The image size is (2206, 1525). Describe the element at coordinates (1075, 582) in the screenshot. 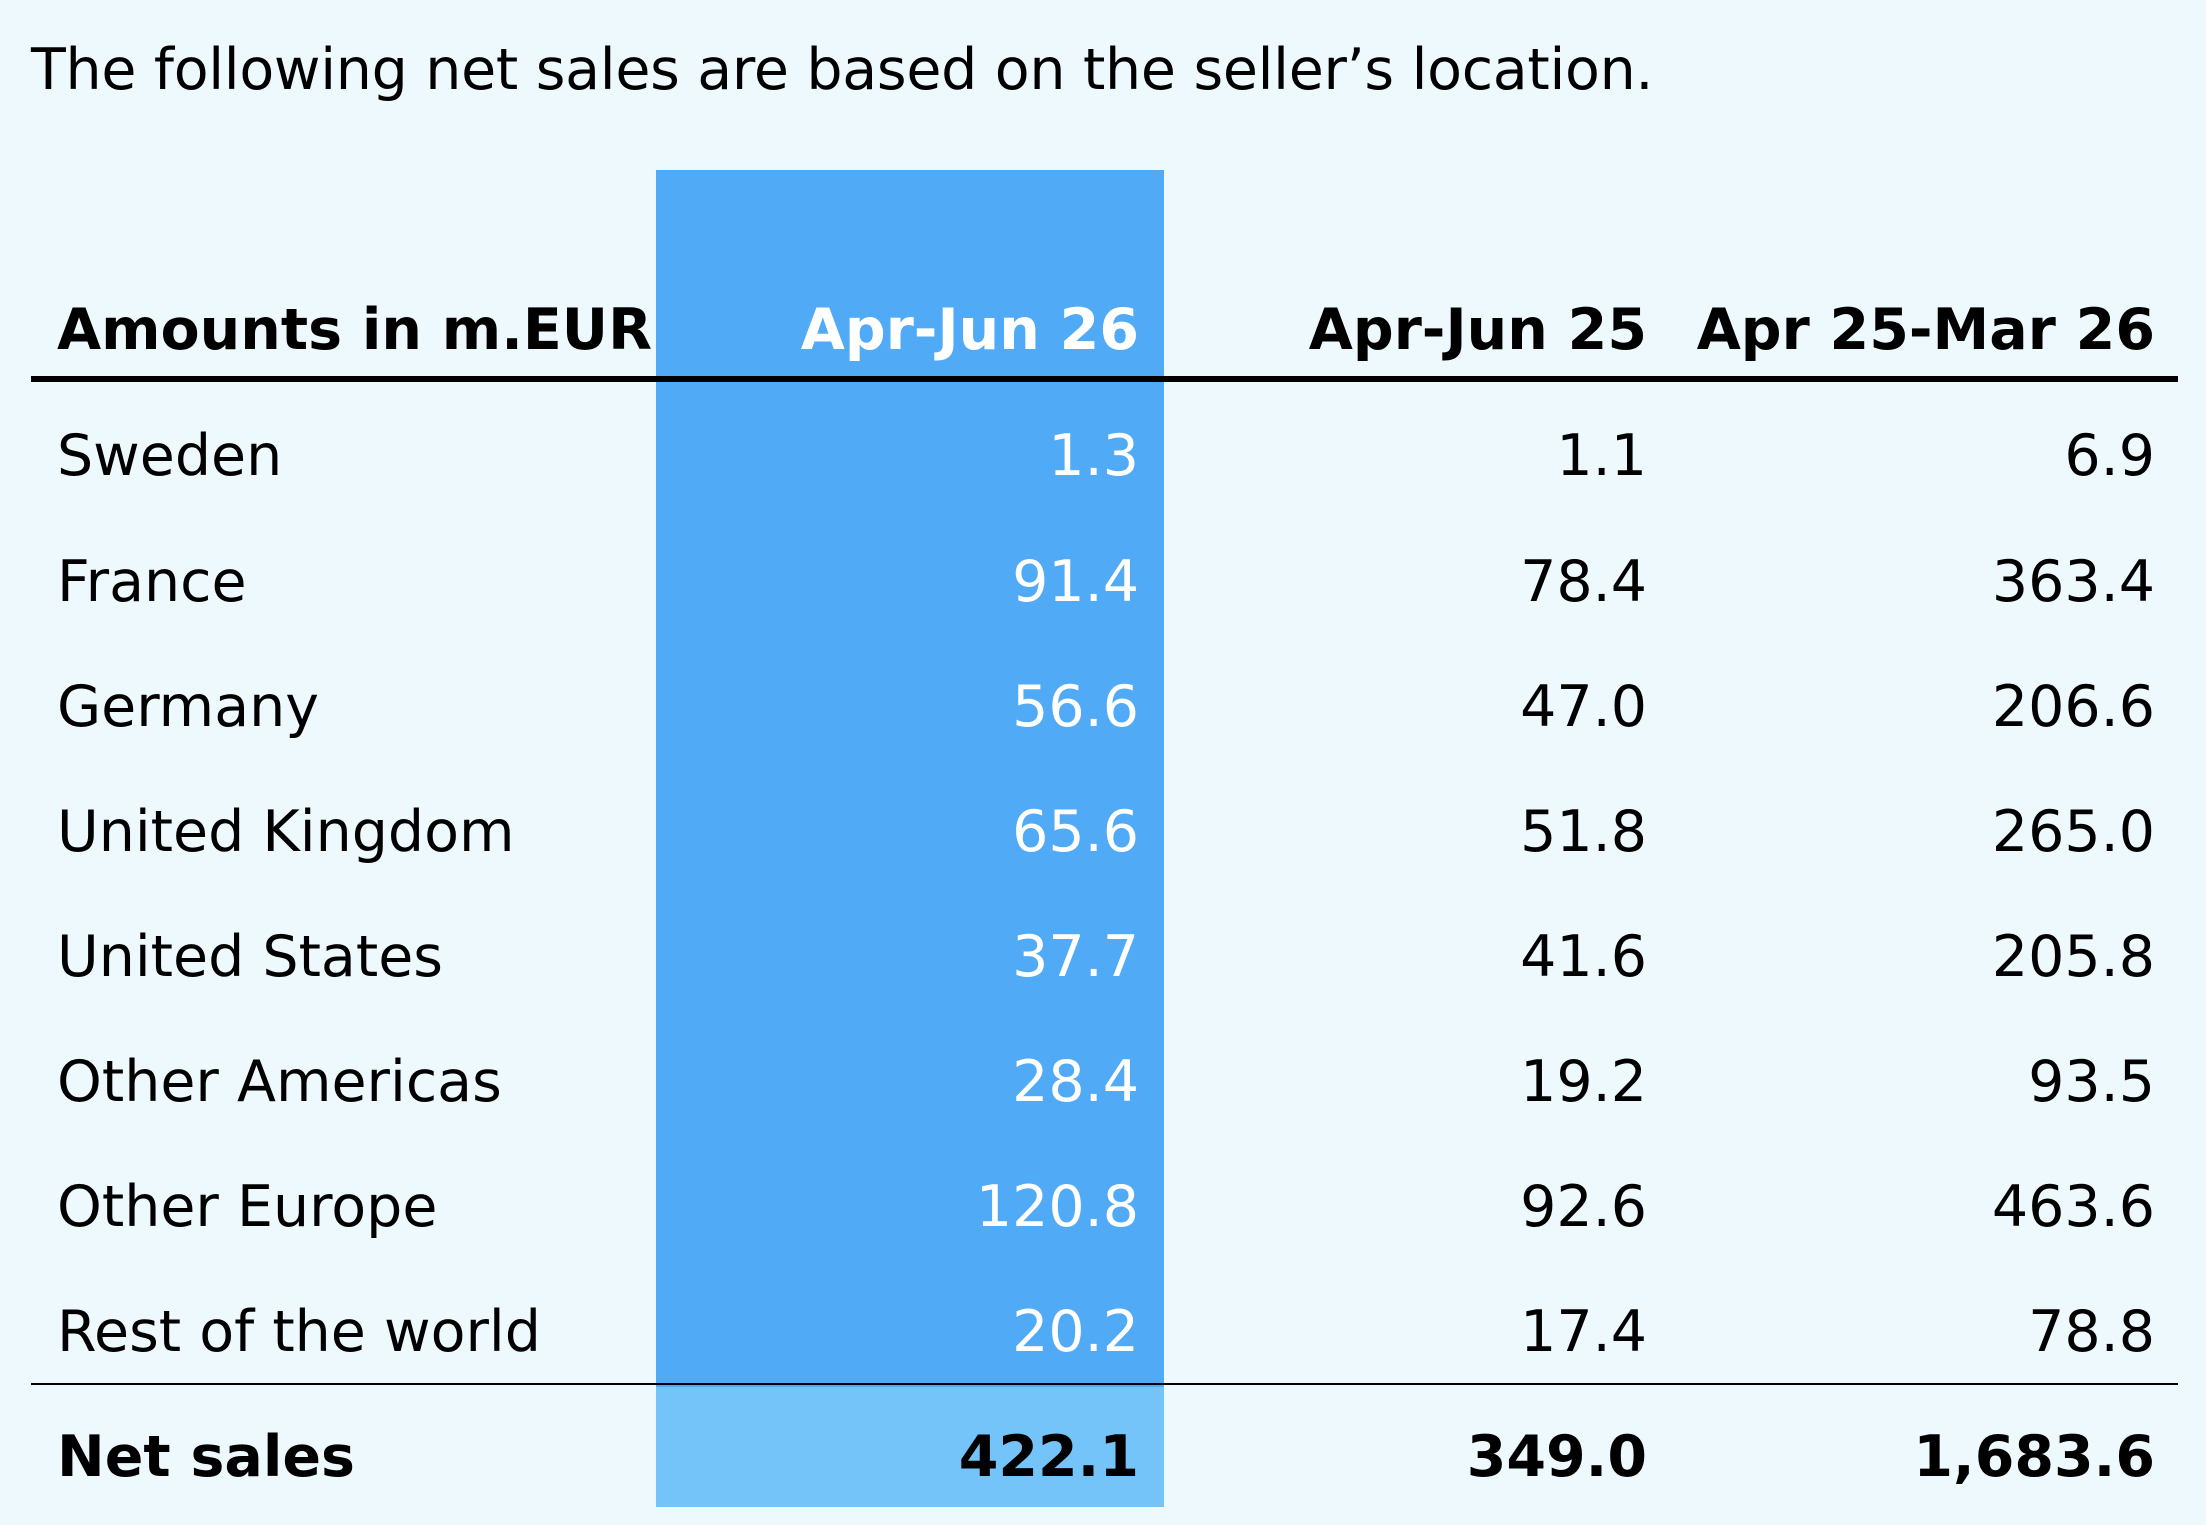

I see `row-value-apr-jun-26: 91.4` at that location.